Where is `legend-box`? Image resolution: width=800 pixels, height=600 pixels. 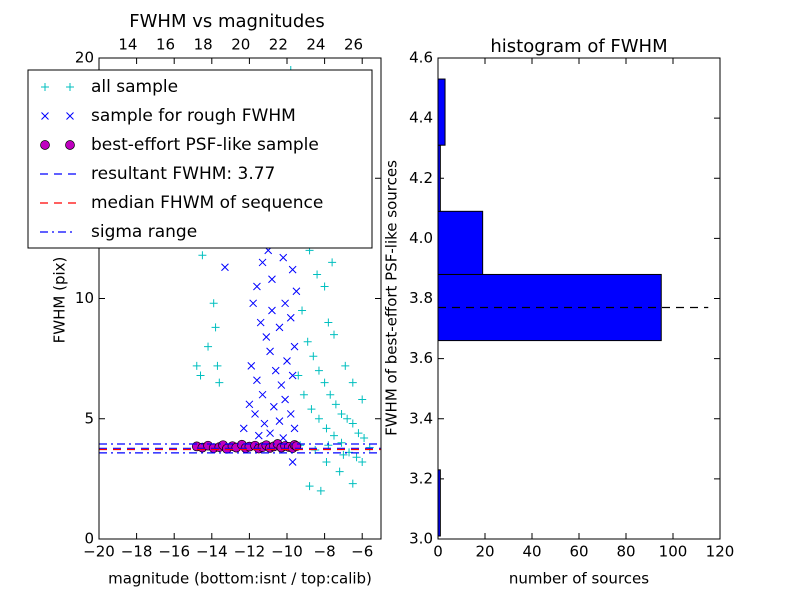
legend-box is located at coordinates (200, 159).